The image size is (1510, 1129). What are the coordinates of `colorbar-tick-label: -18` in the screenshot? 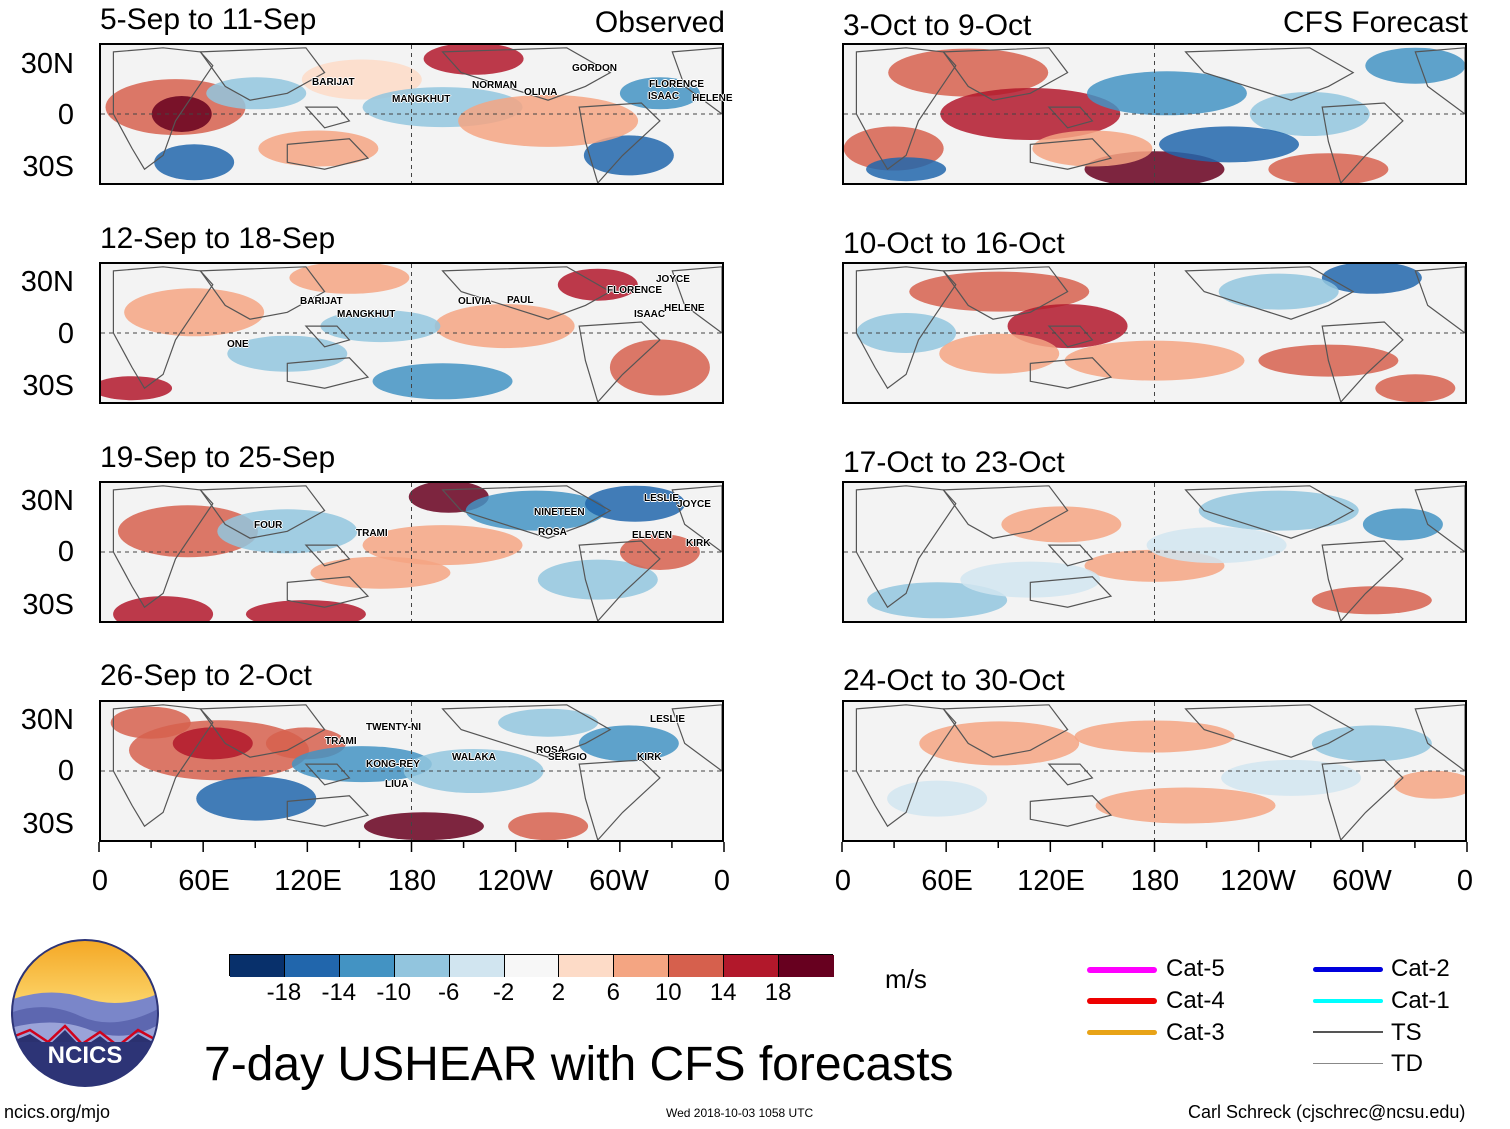 It's located at (284, 992).